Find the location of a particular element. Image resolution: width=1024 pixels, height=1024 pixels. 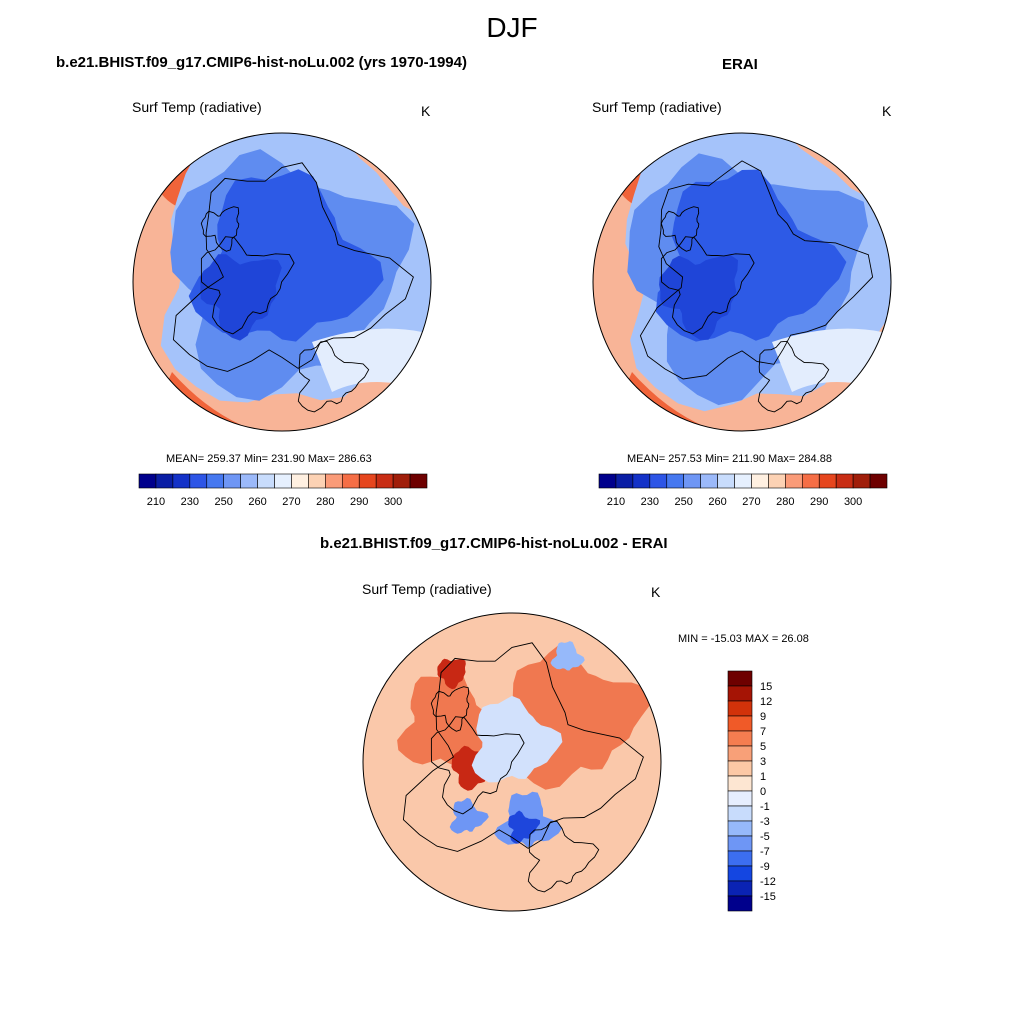

panel-2-polar-map is located at coordinates (742, 282).